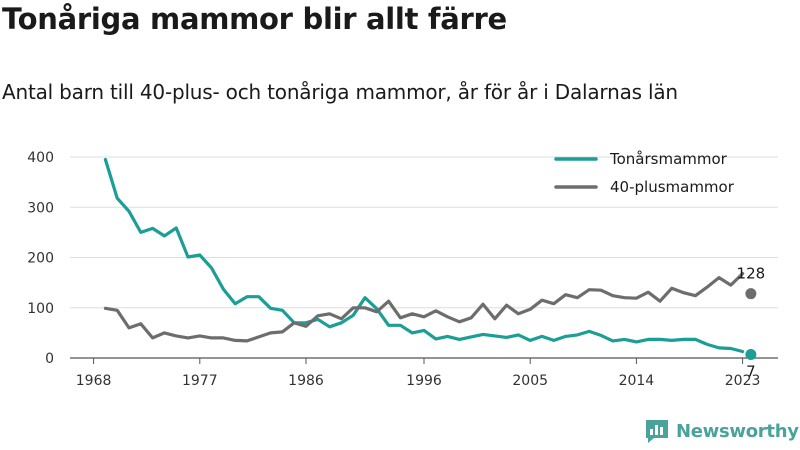 Image resolution: width=800 pixels, height=450 pixels. What do you see at coordinates (751, 371) in the screenshot?
I see `teen-end-label: 7` at bounding box center [751, 371].